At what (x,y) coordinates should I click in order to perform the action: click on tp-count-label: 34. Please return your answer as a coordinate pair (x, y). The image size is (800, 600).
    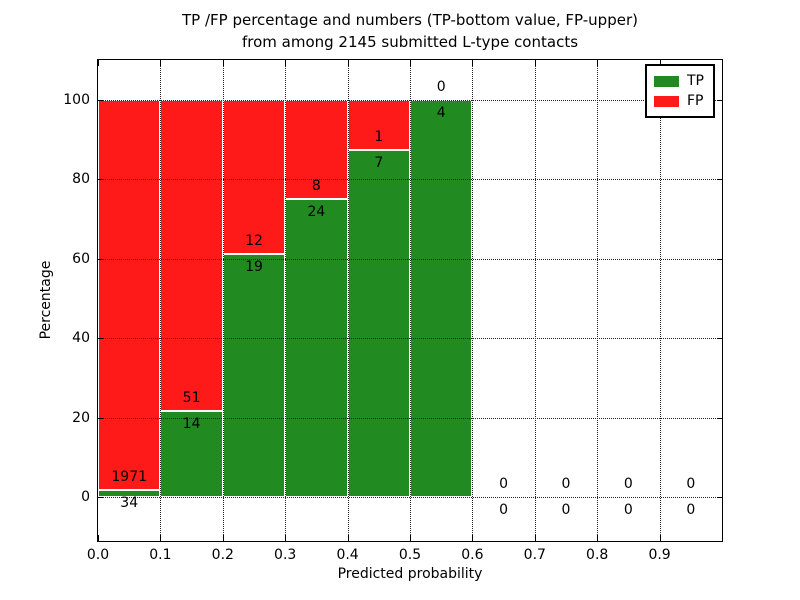
    Looking at the image, I should click on (129, 503).